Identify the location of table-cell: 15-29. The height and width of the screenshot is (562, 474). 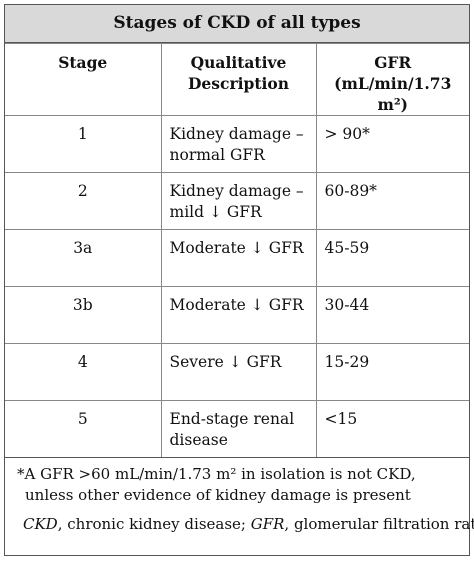
(392, 372).